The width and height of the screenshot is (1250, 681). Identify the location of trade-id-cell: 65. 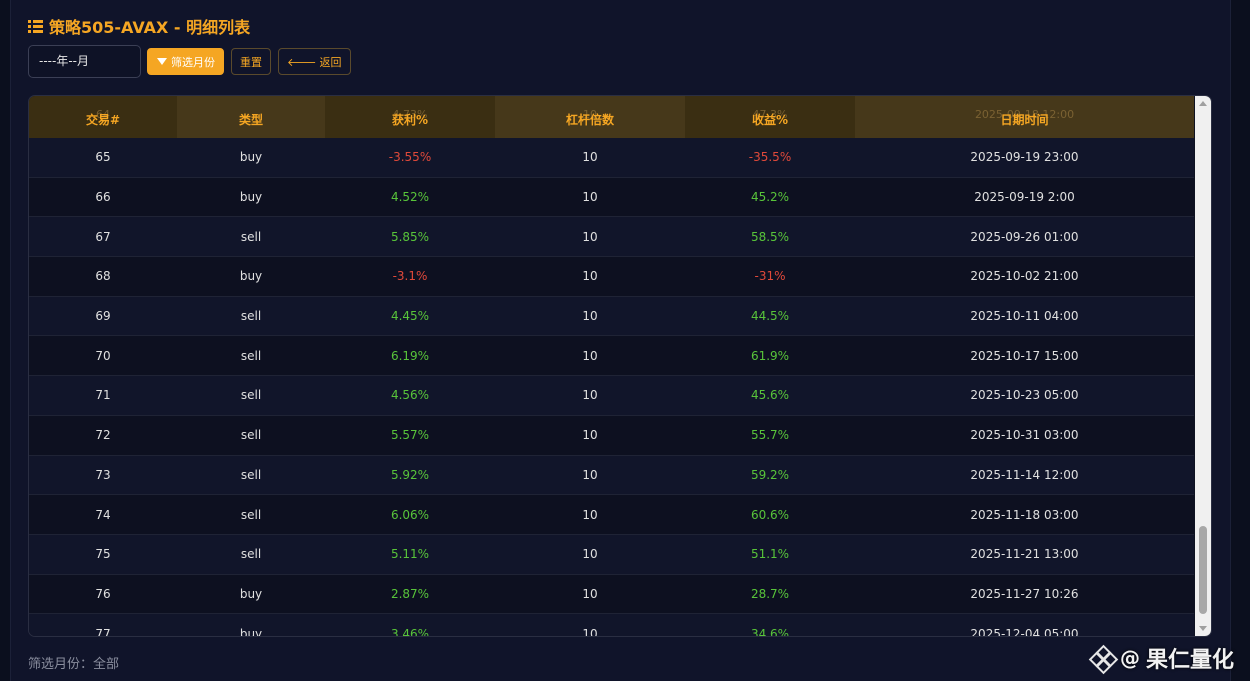
(103, 157).